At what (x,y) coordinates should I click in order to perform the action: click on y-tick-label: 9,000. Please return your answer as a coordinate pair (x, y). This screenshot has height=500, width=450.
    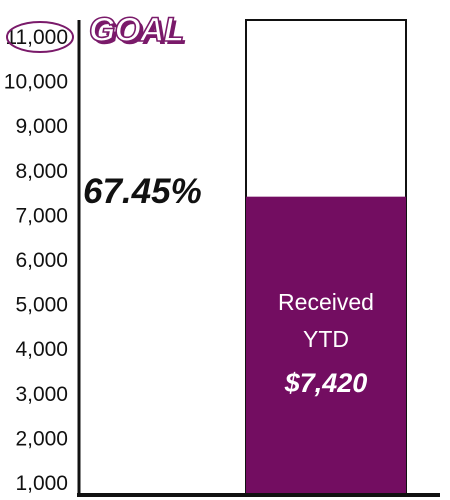
    Looking at the image, I should click on (41, 126).